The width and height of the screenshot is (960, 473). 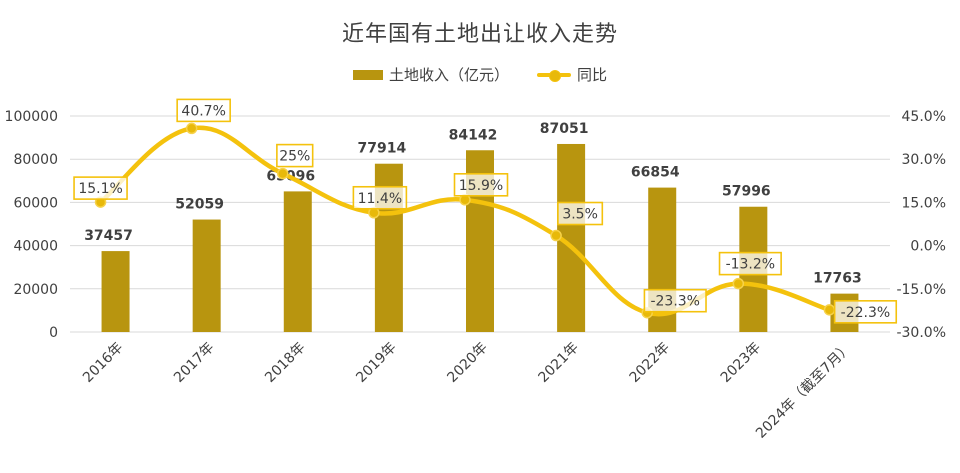 What do you see at coordinates (194, 363) in the screenshot?
I see `x-category-label: 2017年` at bounding box center [194, 363].